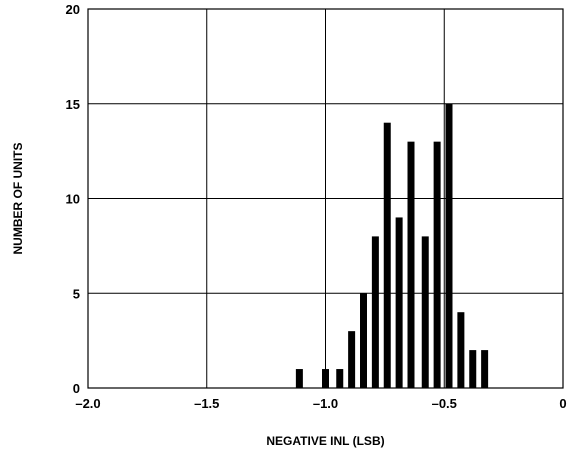 The height and width of the screenshot is (457, 574). What do you see at coordinates (325, 441) in the screenshot?
I see `x-axis-title: NEGATIVE INL (LSB)` at bounding box center [325, 441].